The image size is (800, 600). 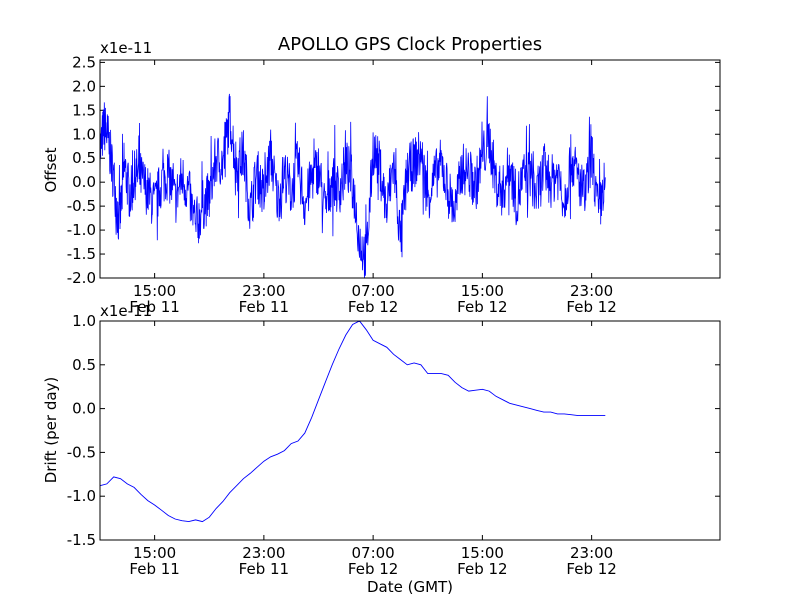 I want to click on drift-y-tick-label: 0.5, so click(x=84, y=365).